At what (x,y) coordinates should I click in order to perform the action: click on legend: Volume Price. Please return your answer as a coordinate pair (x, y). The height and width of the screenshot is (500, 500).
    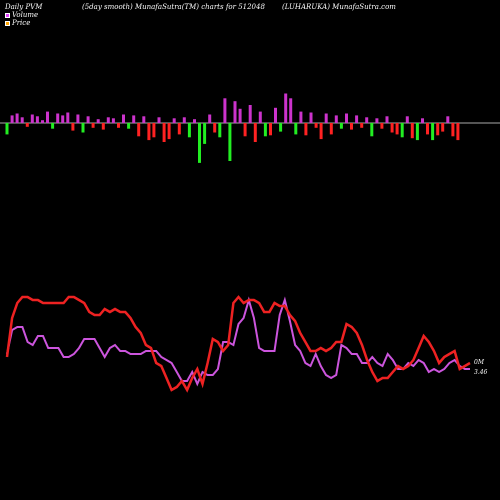
    Looking at the image, I should click on (21, 19).